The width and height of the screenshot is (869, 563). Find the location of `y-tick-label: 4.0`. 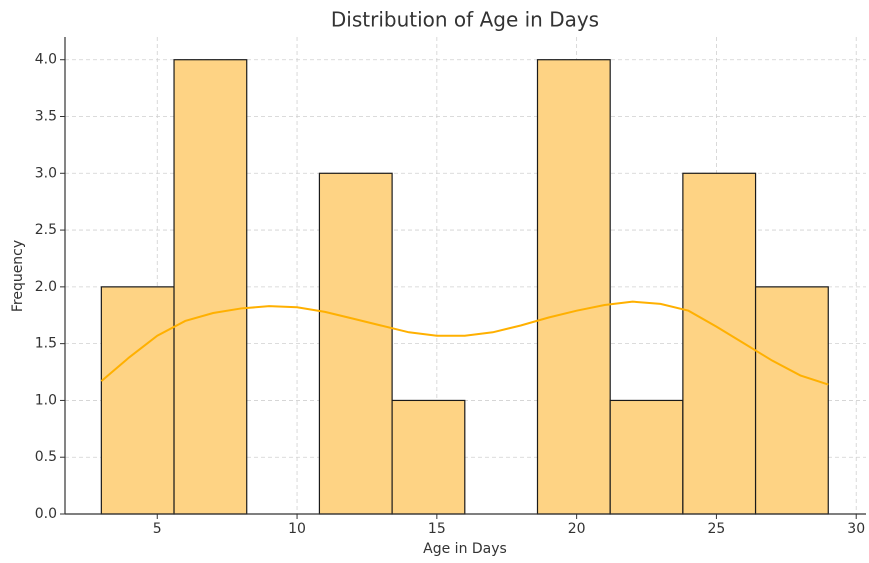

y-tick-label: 4.0 is located at coordinates (46, 60).